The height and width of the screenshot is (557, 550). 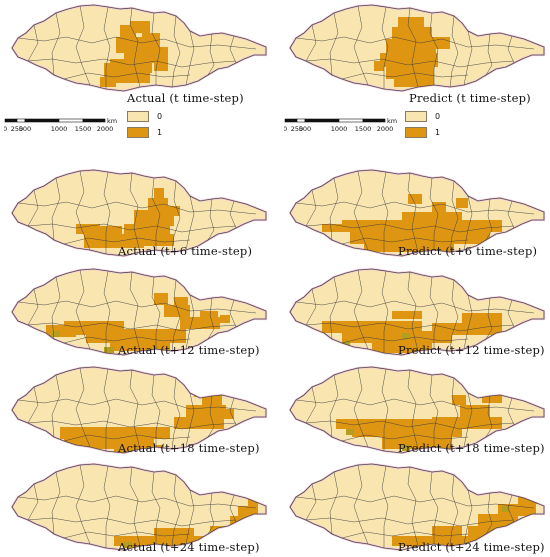 What do you see at coordinates (470, 98) in the screenshot?
I see `panel-caption: Predict (t time-step)` at bounding box center [470, 98].